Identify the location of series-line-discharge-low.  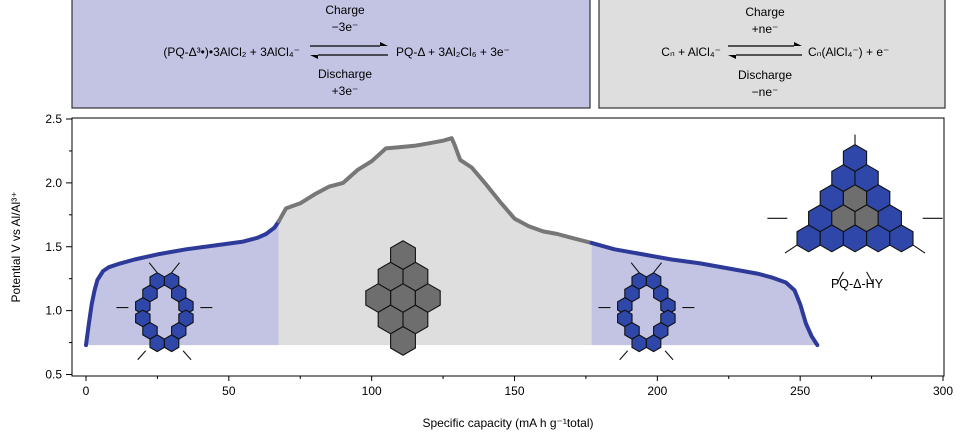
(704, 294).